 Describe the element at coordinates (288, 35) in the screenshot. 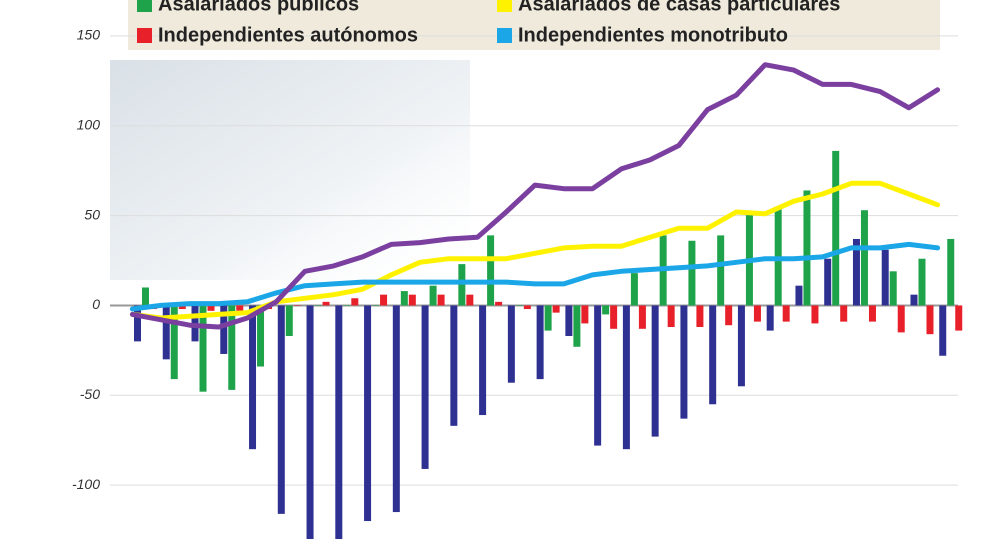

I see `legend-label: Independientes autónomos` at that location.